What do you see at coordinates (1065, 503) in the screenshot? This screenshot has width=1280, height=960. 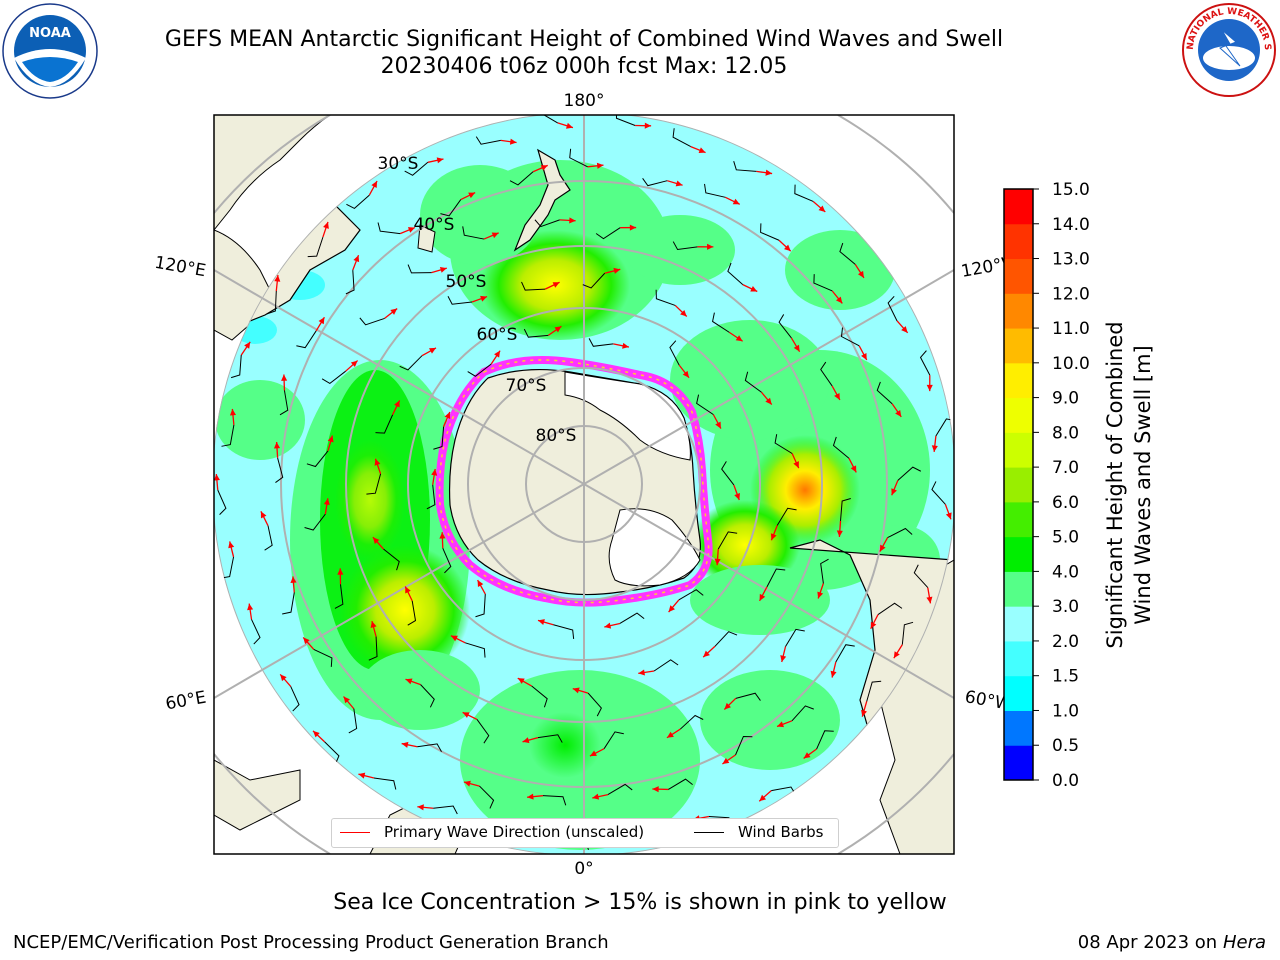 I see `colorbar-tick-label: 6.0` at bounding box center [1065, 503].